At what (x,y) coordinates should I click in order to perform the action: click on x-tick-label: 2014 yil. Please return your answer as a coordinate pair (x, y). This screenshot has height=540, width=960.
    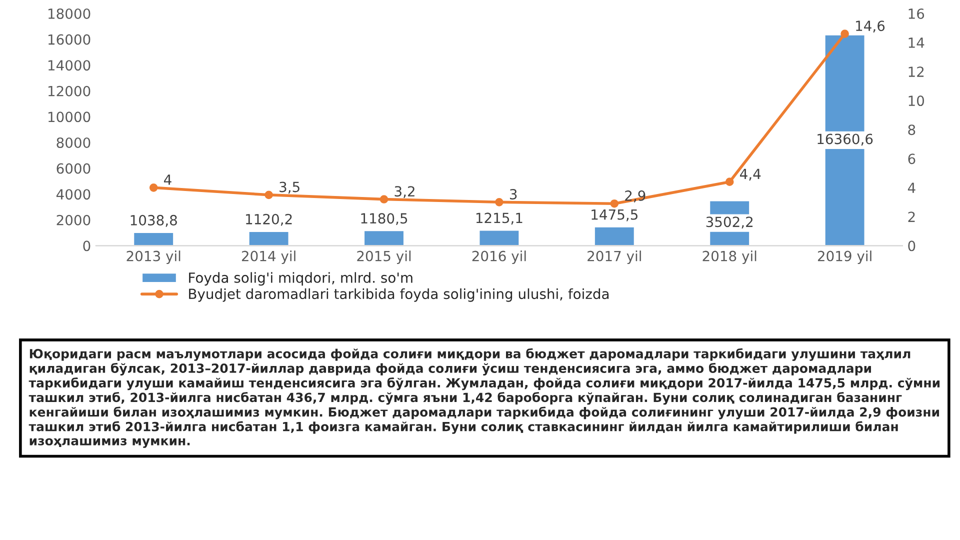
    Looking at the image, I should click on (269, 257).